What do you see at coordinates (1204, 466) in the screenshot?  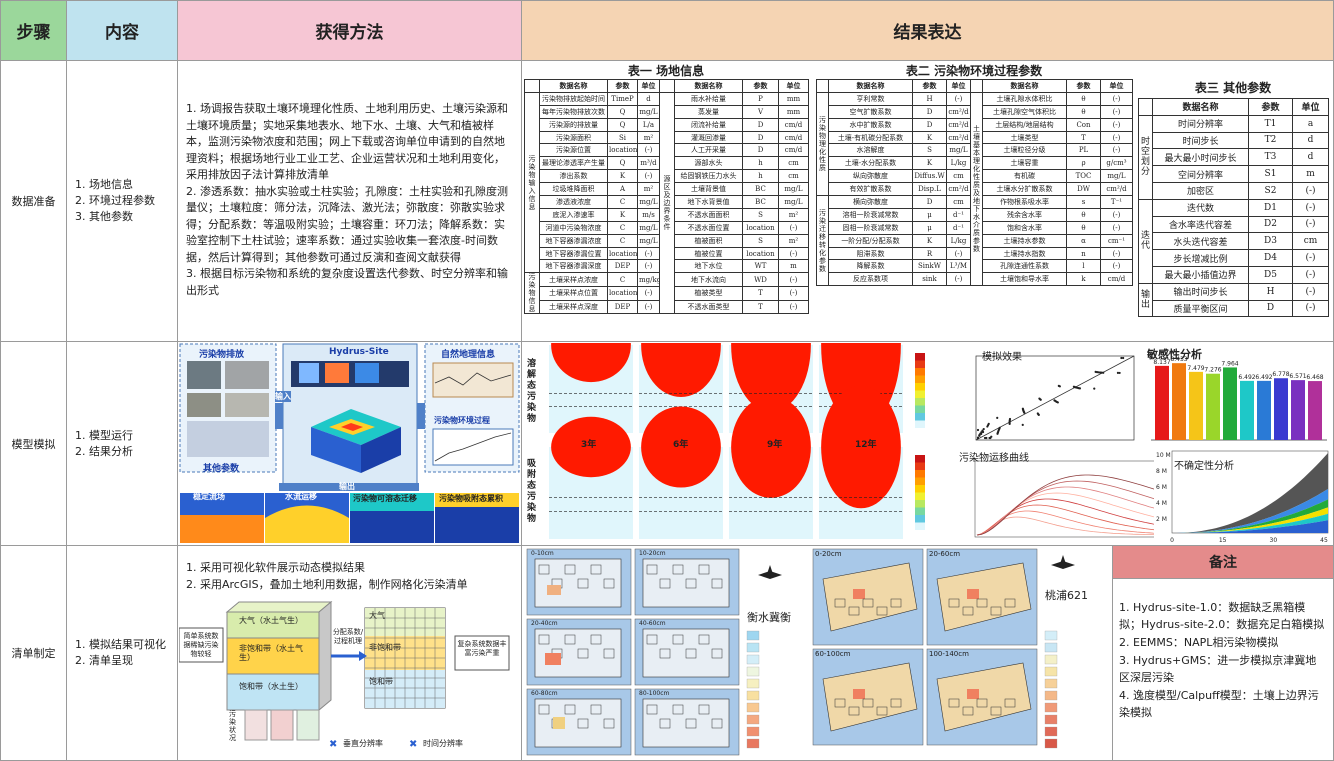 I see `uncertainty-title: 不确定性分析` at bounding box center [1204, 466].